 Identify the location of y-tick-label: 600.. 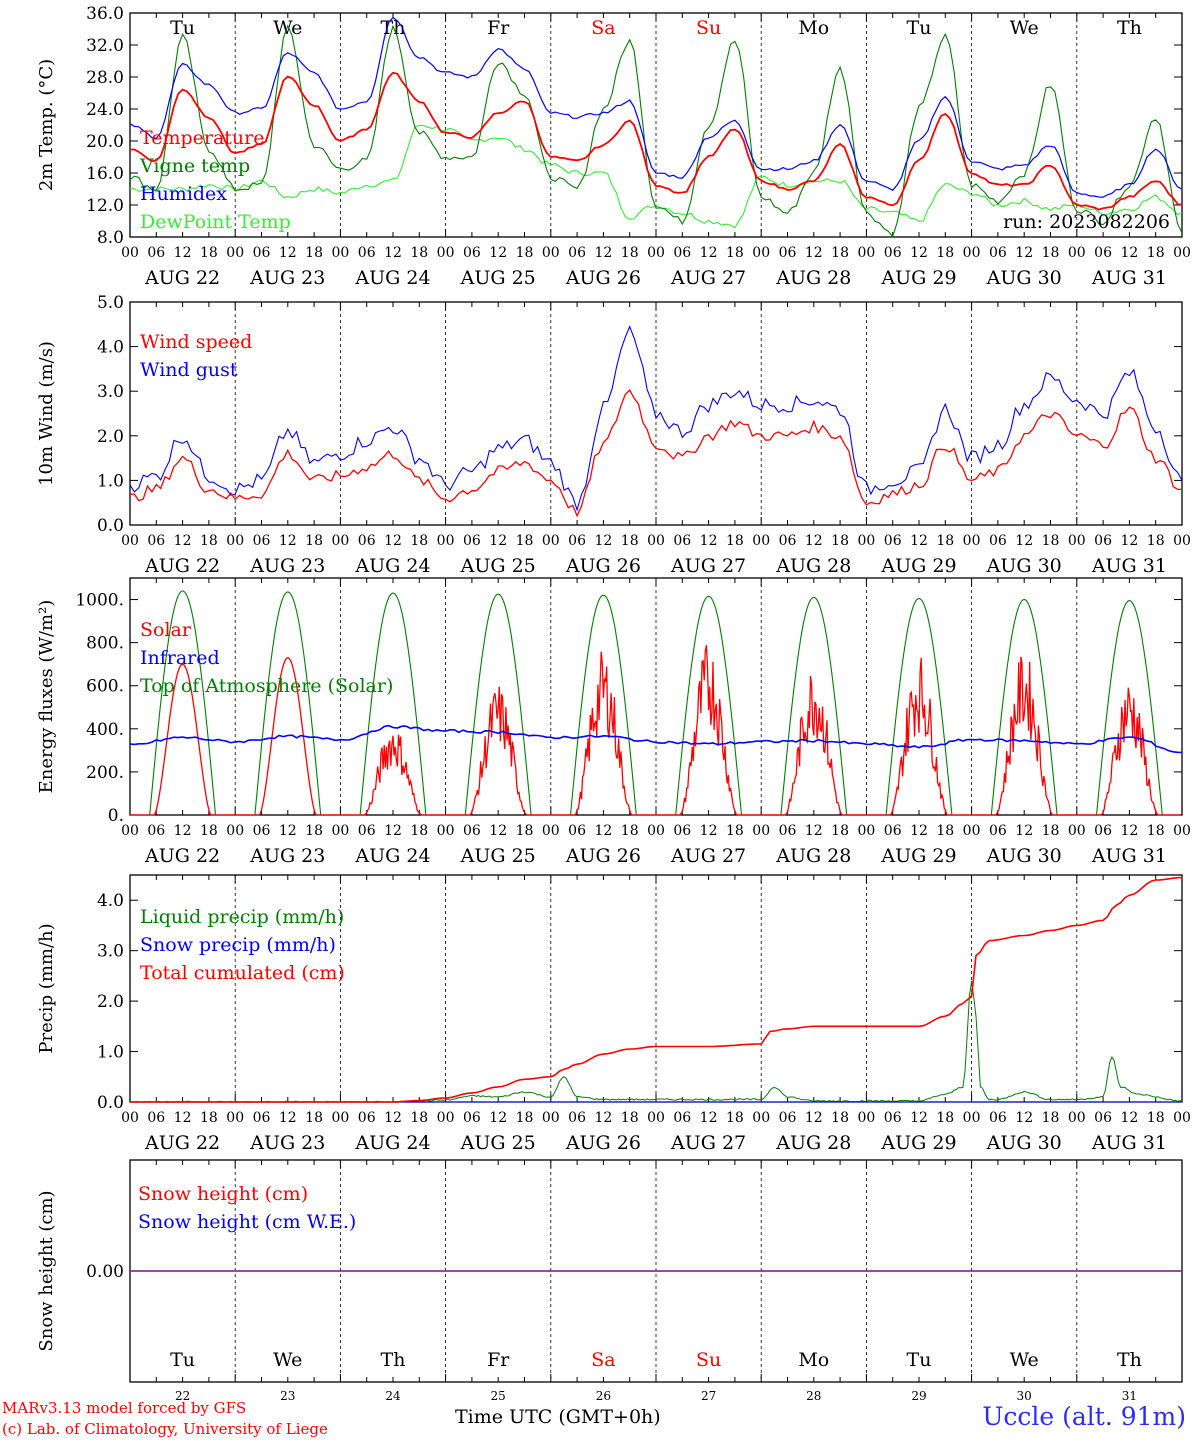
(105, 687).